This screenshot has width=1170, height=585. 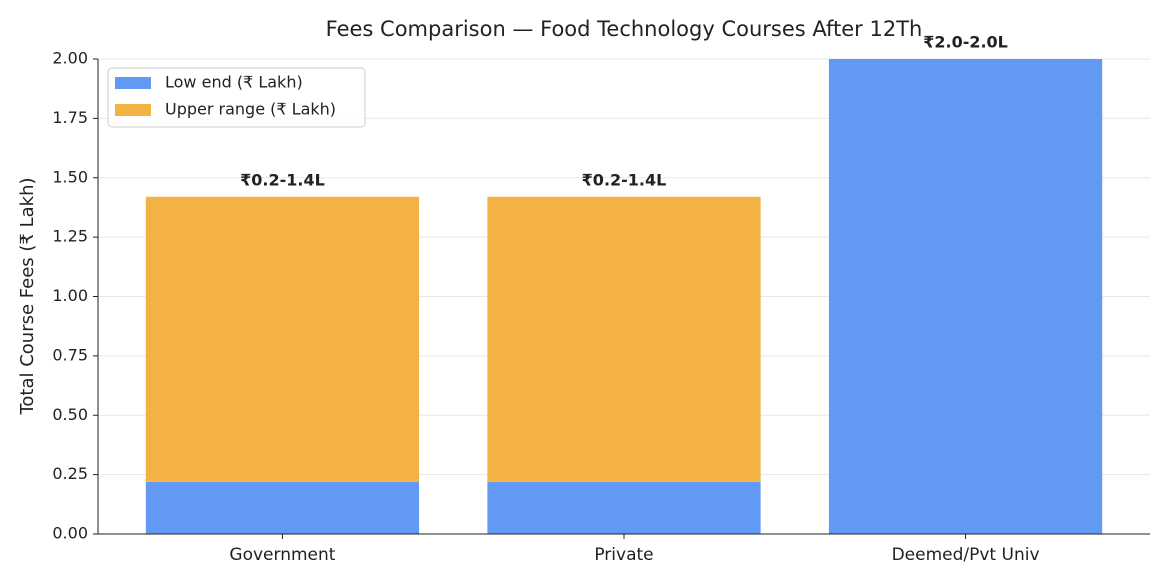 I want to click on y-tick-label: 0.75, so click(x=70, y=354).